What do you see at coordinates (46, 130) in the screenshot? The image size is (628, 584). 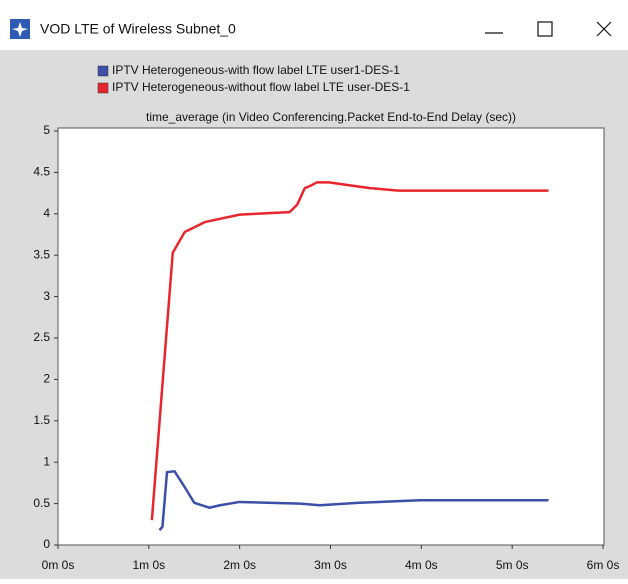 I see `y-tick-label: 5` at bounding box center [46, 130].